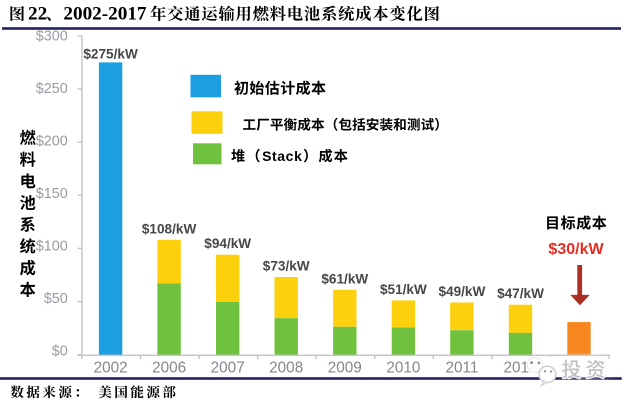 This screenshot has width=626, height=401. Describe the element at coordinates (52, 247) in the screenshot. I see `svg-text: $100` at that location.